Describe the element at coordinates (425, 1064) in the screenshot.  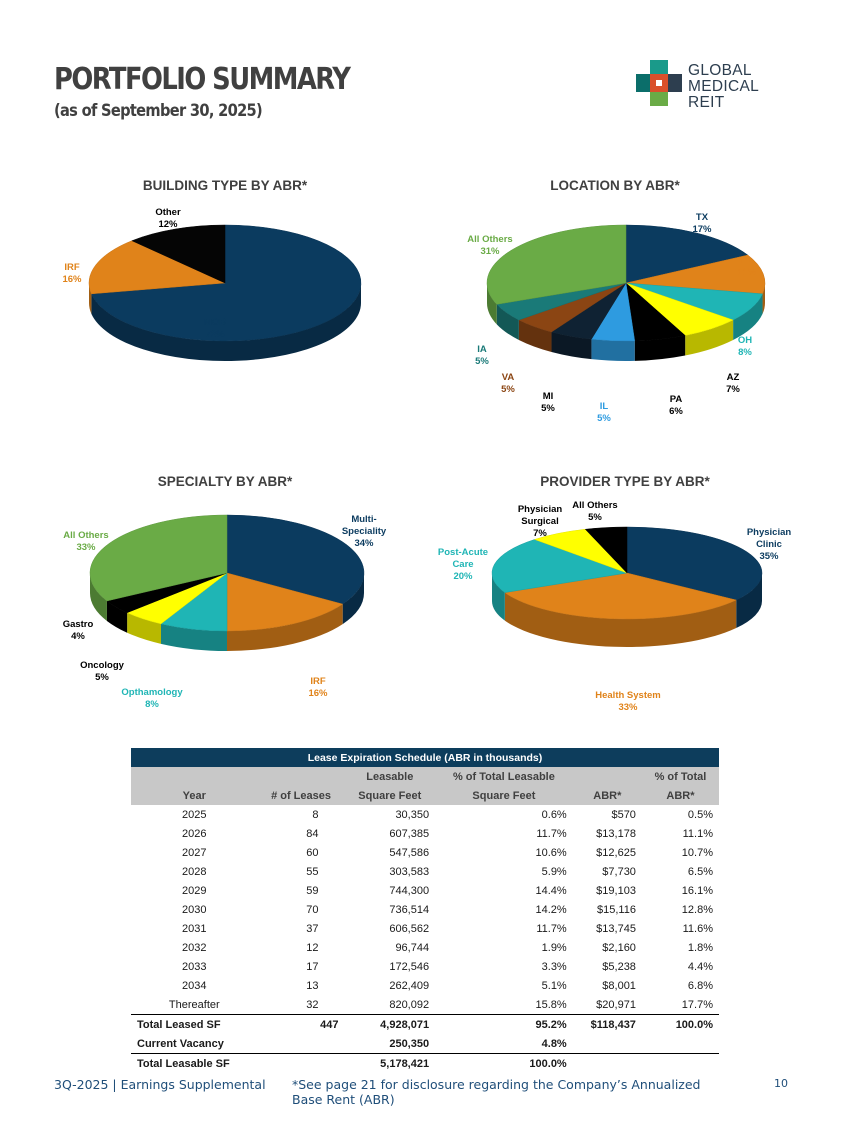
I see `total-leasable-row: Total Leasable SF 5,178,421 100.0%` at that location.